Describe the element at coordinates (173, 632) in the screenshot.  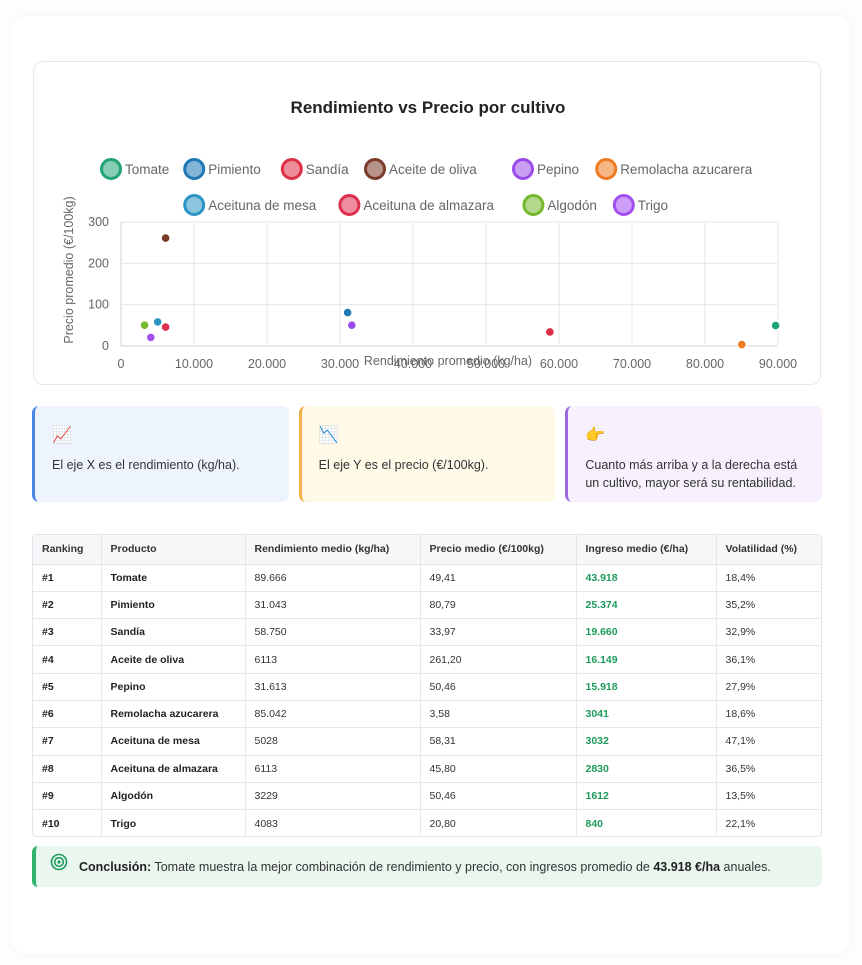
I see `cell-product: Sandía` at that location.